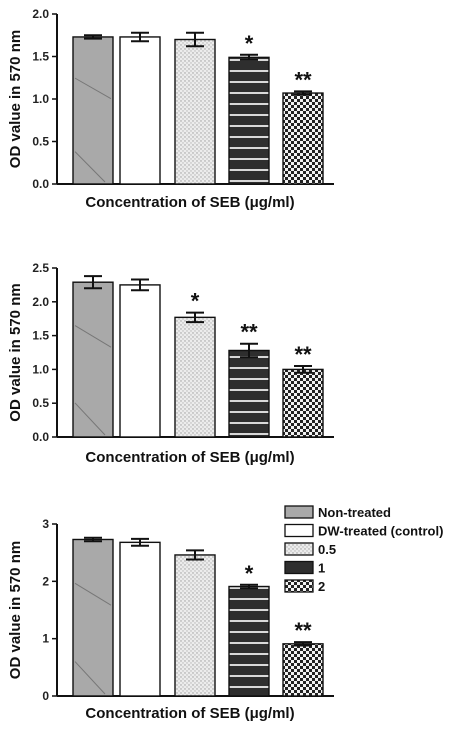 Image resolution: width=474 pixels, height=734 pixels. What do you see at coordinates (321, 568) in the screenshot?
I see `legend-label: 1` at bounding box center [321, 568].